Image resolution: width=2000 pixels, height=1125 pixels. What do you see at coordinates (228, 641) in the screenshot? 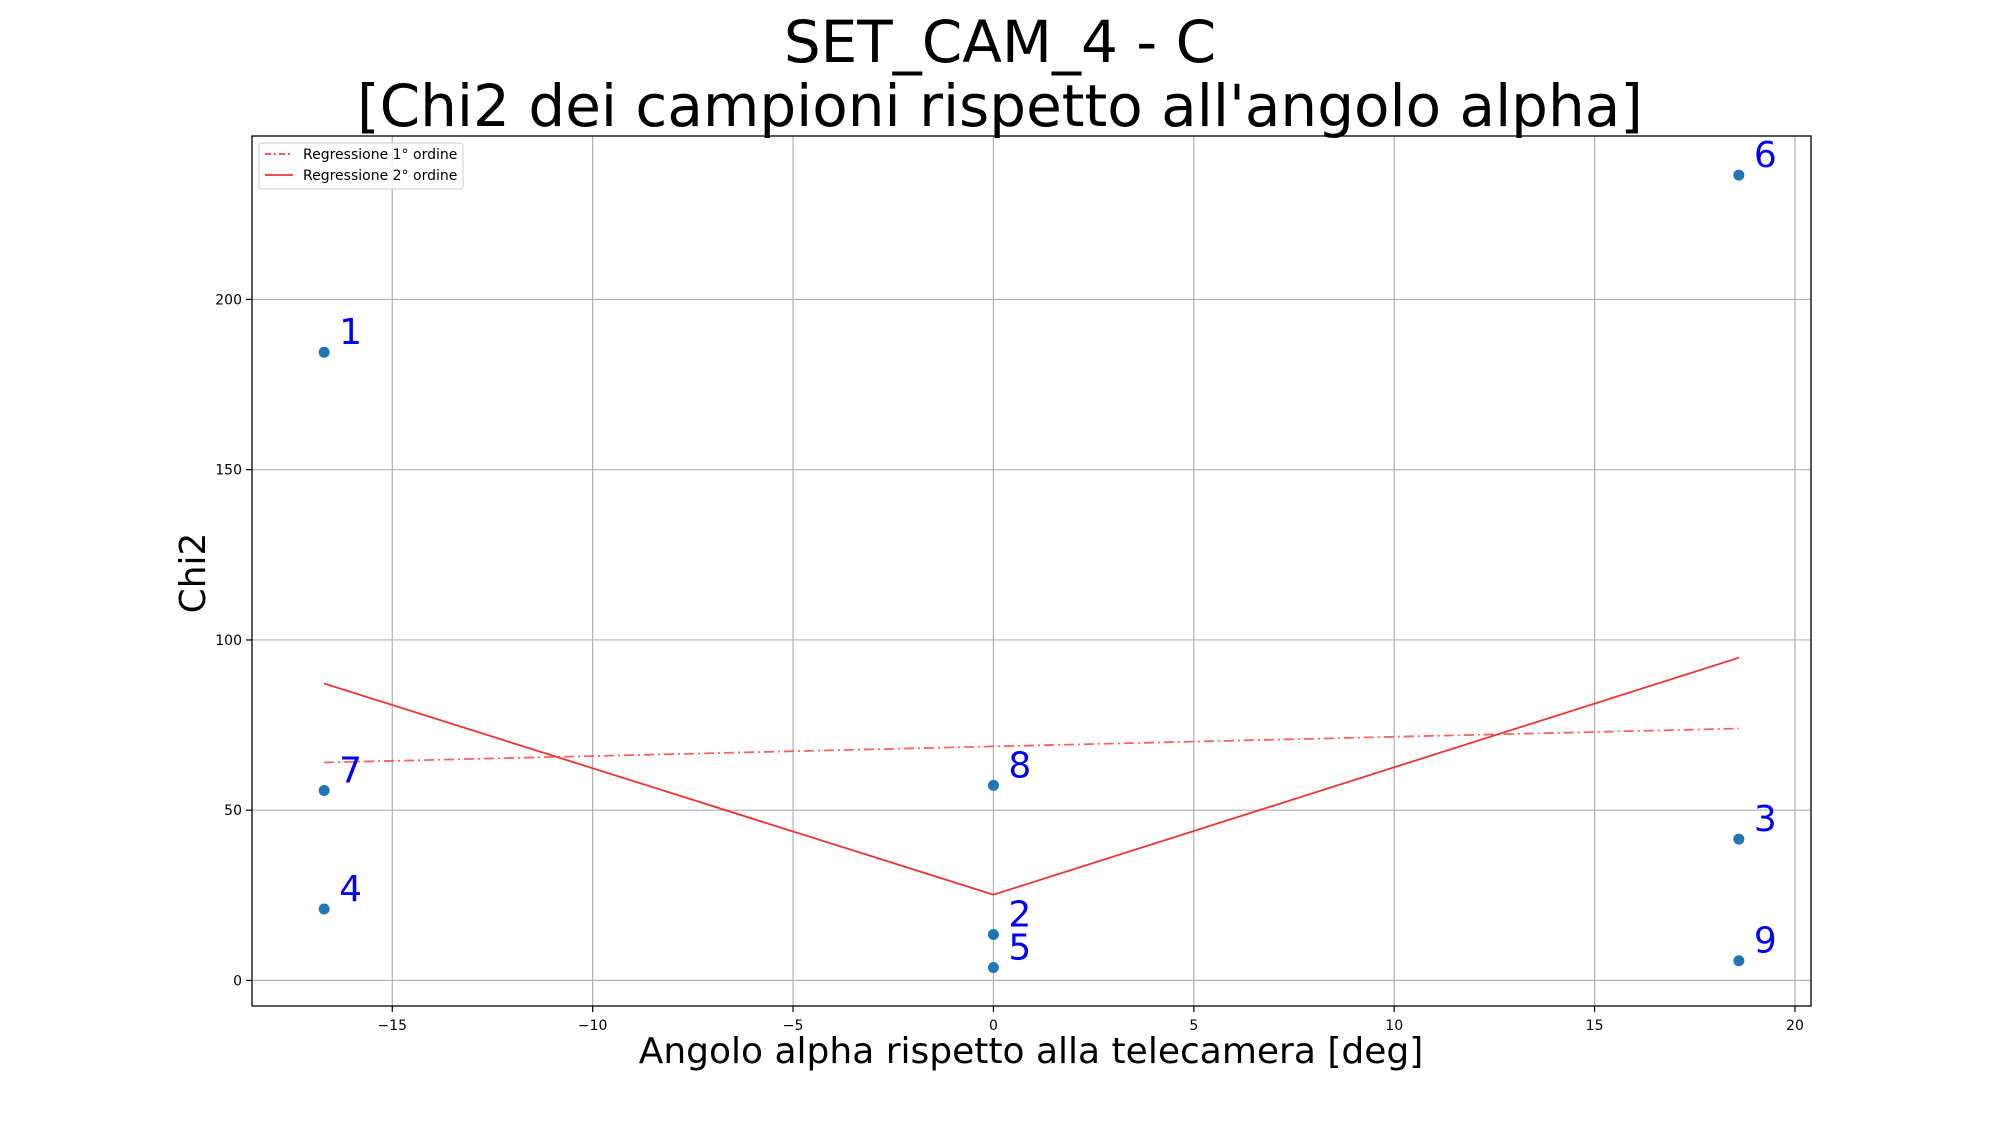
I see `y-tick-label: 100` at bounding box center [228, 641].